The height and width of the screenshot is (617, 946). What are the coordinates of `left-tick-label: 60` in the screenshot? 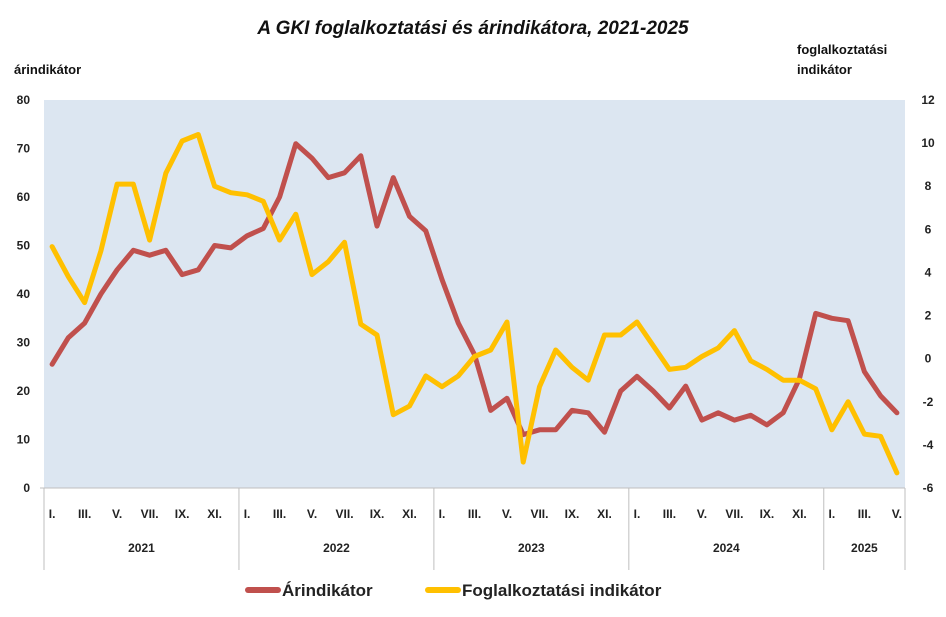 It's located at (24, 197).